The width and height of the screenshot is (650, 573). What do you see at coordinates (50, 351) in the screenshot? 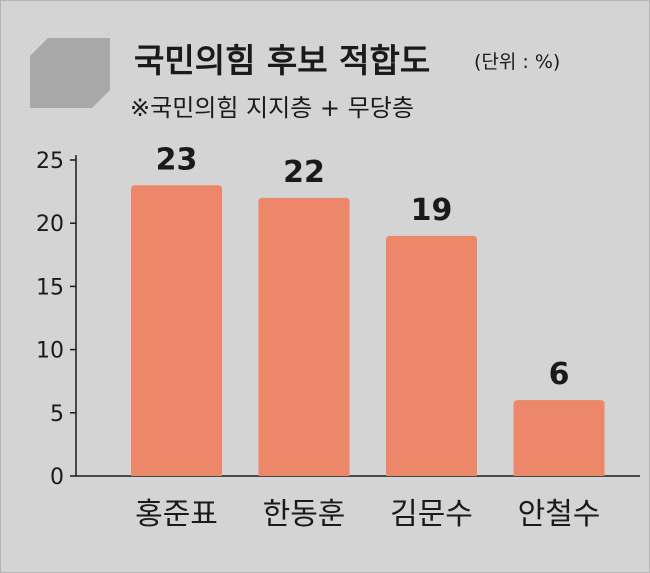
I see `y-tick-label: 10` at bounding box center [50, 351].